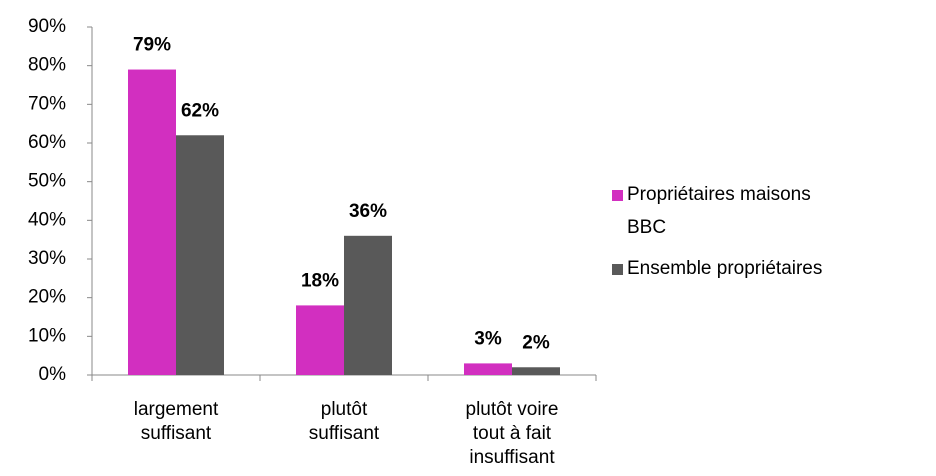  I want to click on data-label: 62%, so click(200, 110).